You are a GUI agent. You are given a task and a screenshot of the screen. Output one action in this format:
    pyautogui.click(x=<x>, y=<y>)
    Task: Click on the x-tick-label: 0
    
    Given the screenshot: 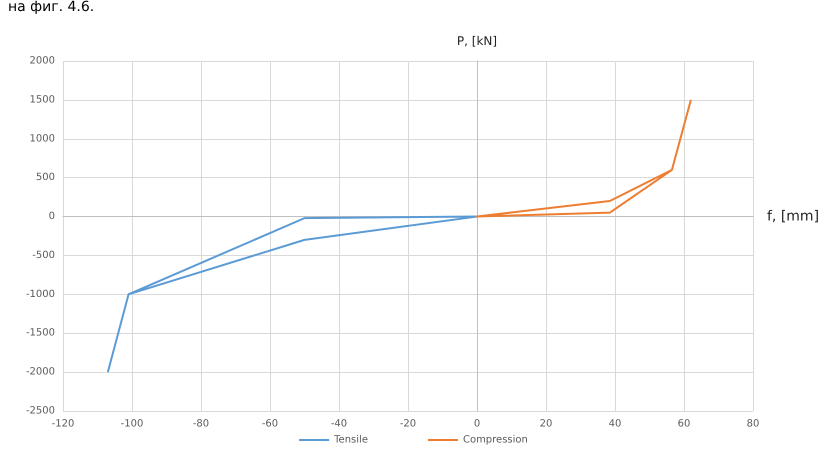 What is the action you would take?
    pyautogui.click(x=477, y=424)
    